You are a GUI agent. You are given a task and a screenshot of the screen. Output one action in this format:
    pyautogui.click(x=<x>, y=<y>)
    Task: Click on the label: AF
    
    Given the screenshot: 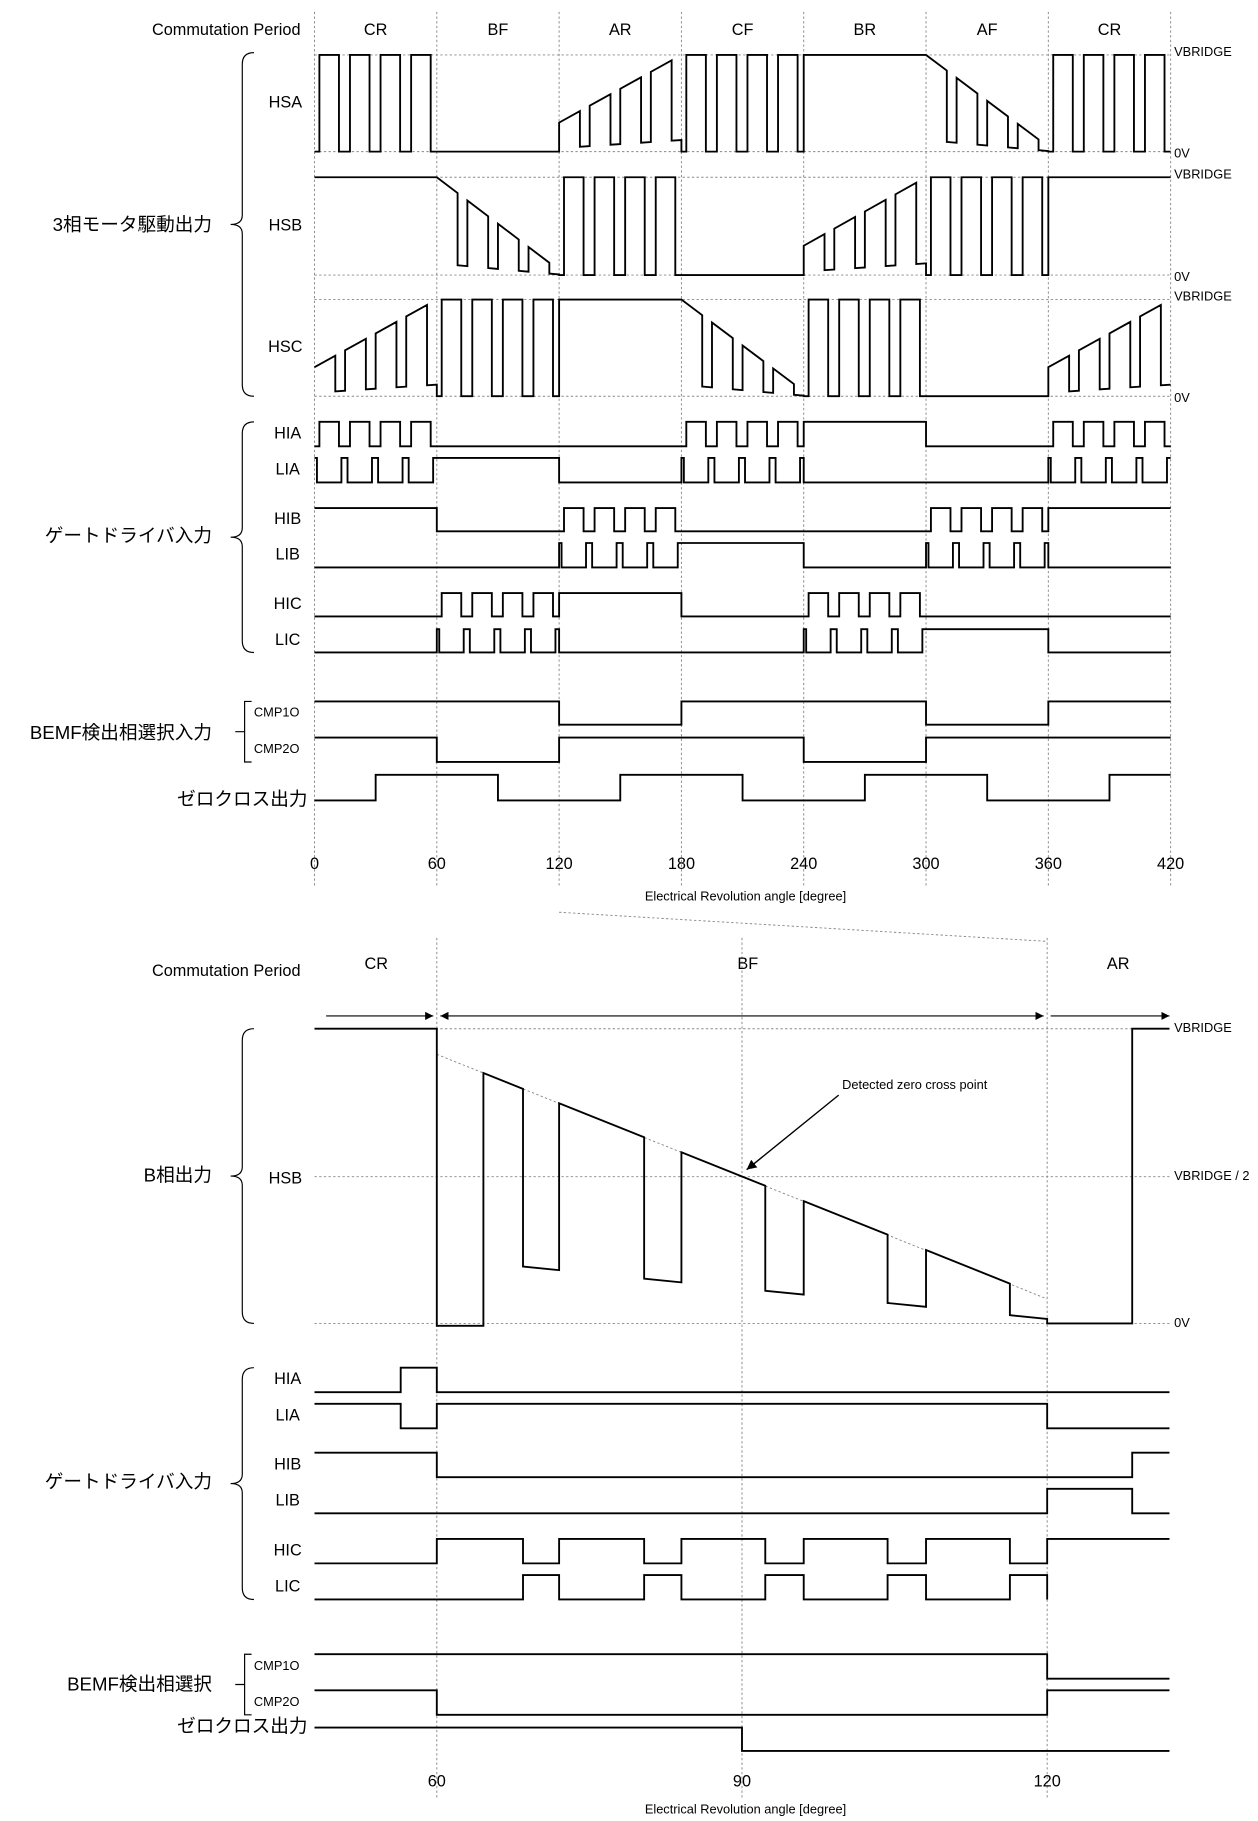 What is the action you would take?
    pyautogui.click(x=987, y=30)
    